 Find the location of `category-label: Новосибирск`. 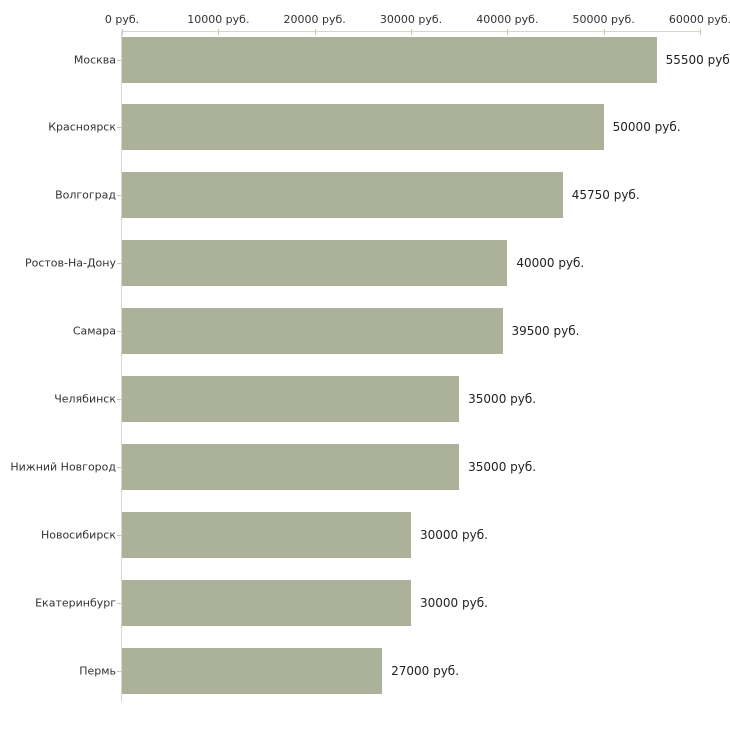

category-label: Новосибирск is located at coordinates (78, 535).